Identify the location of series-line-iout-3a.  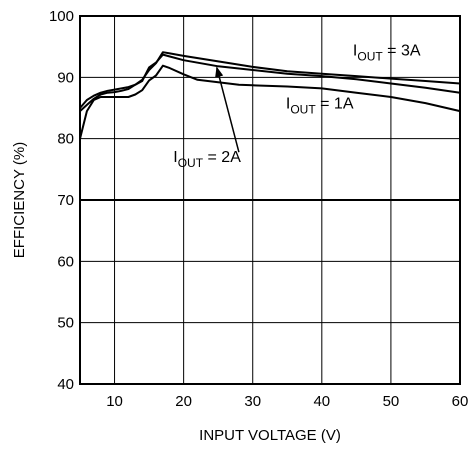
(270, 81).